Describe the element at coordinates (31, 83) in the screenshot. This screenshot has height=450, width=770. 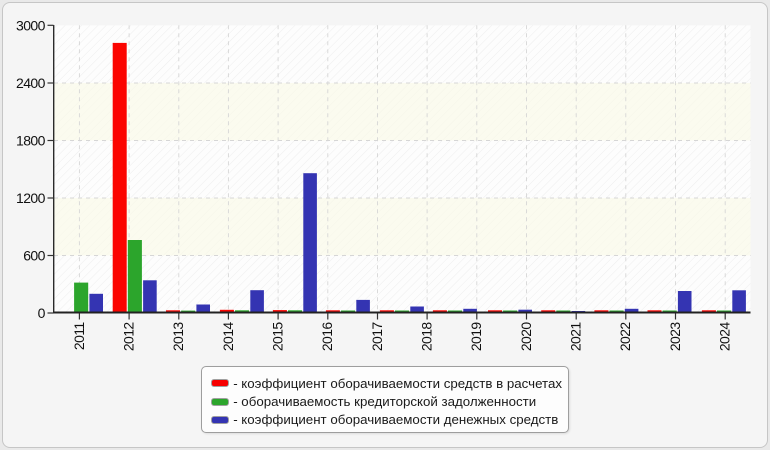
I see `svg-text: 2400` at that location.